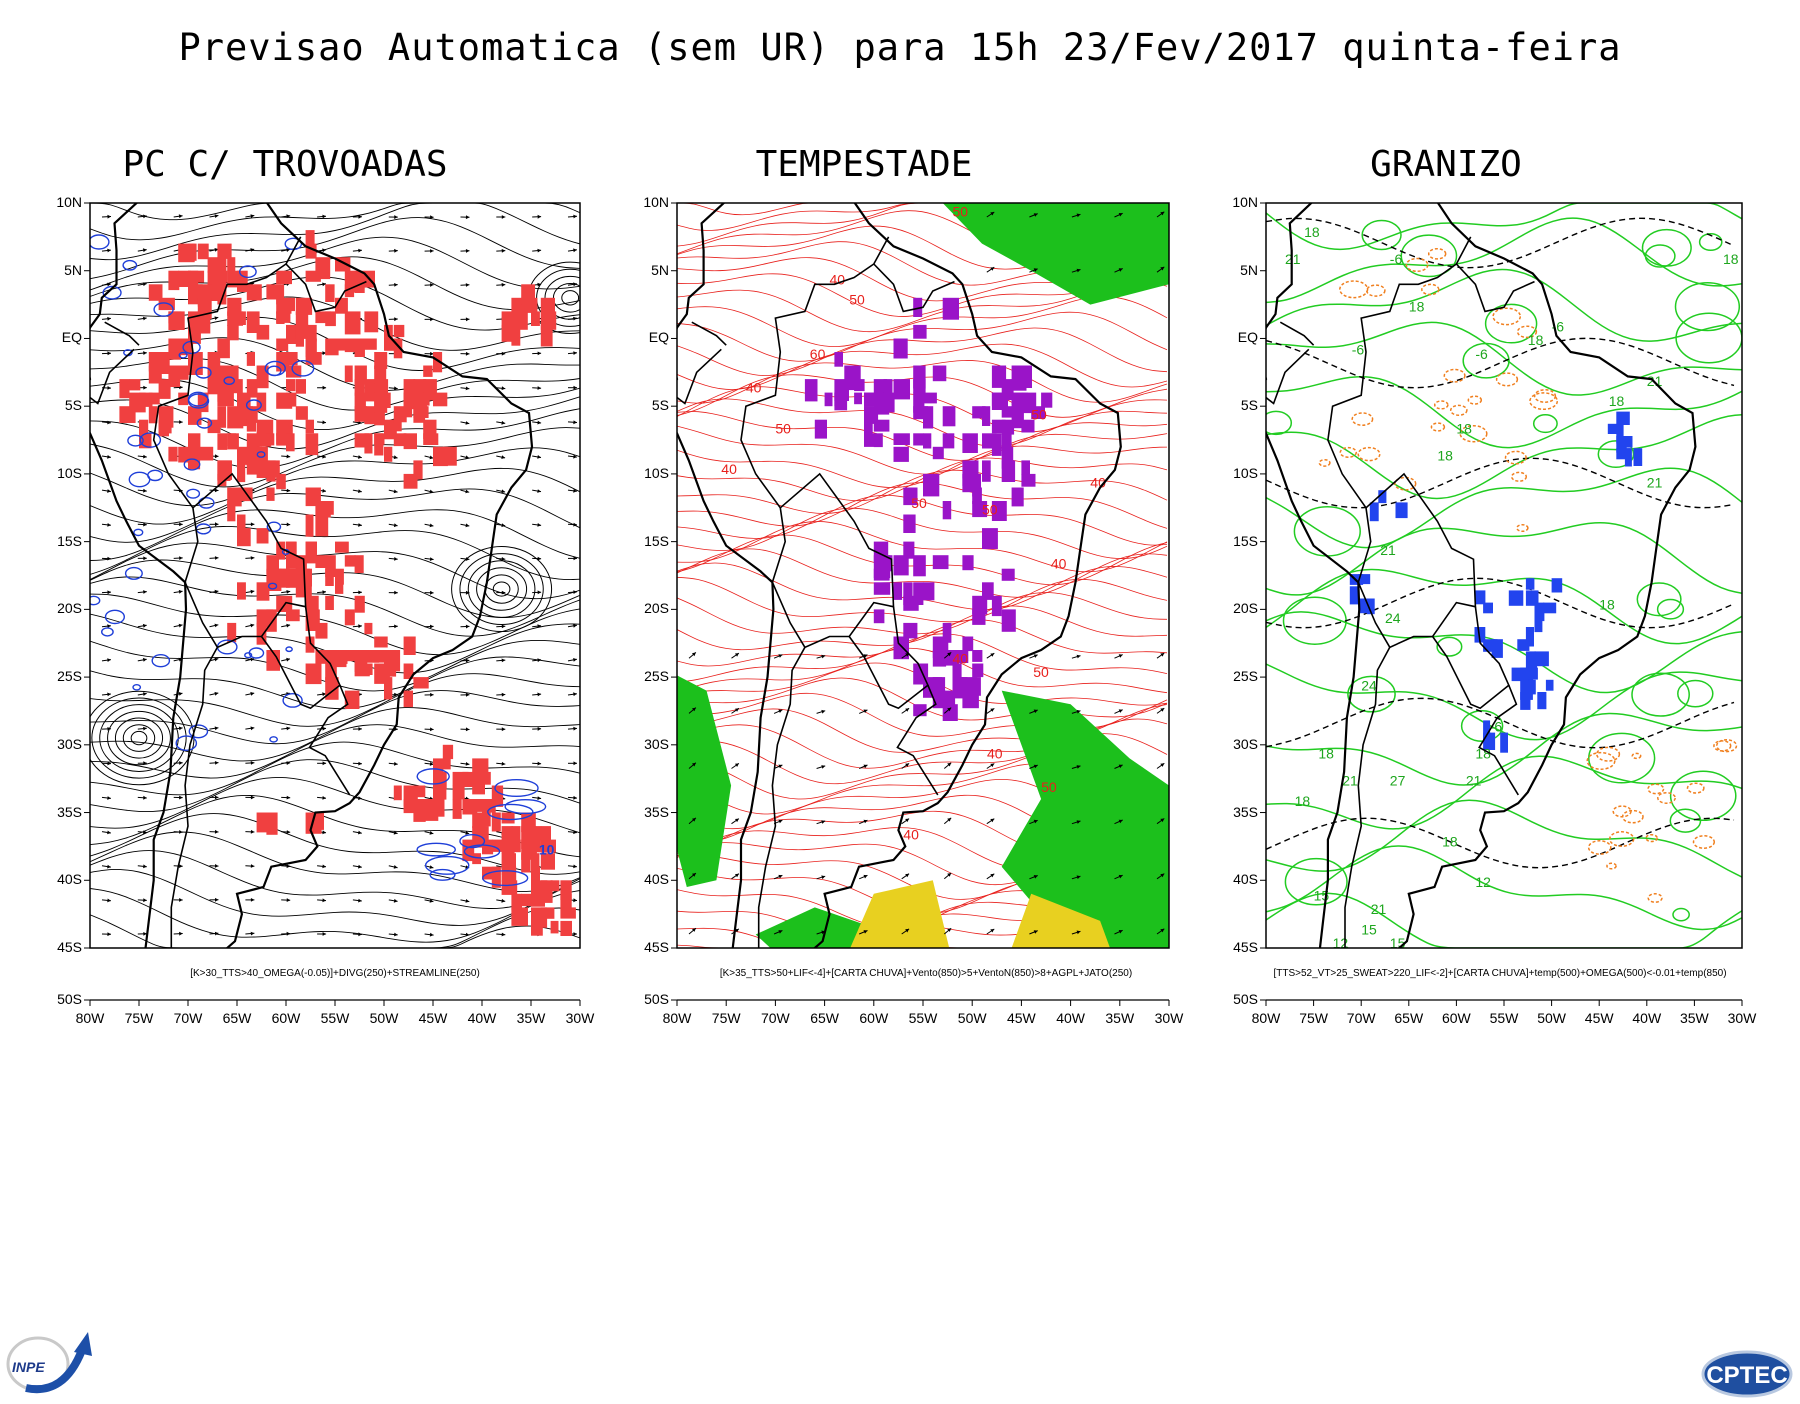 This screenshot has height=1404, width=1800. Describe the element at coordinates (60, 812) in the screenshot. I see `lat-tick-label: 35S` at that location.